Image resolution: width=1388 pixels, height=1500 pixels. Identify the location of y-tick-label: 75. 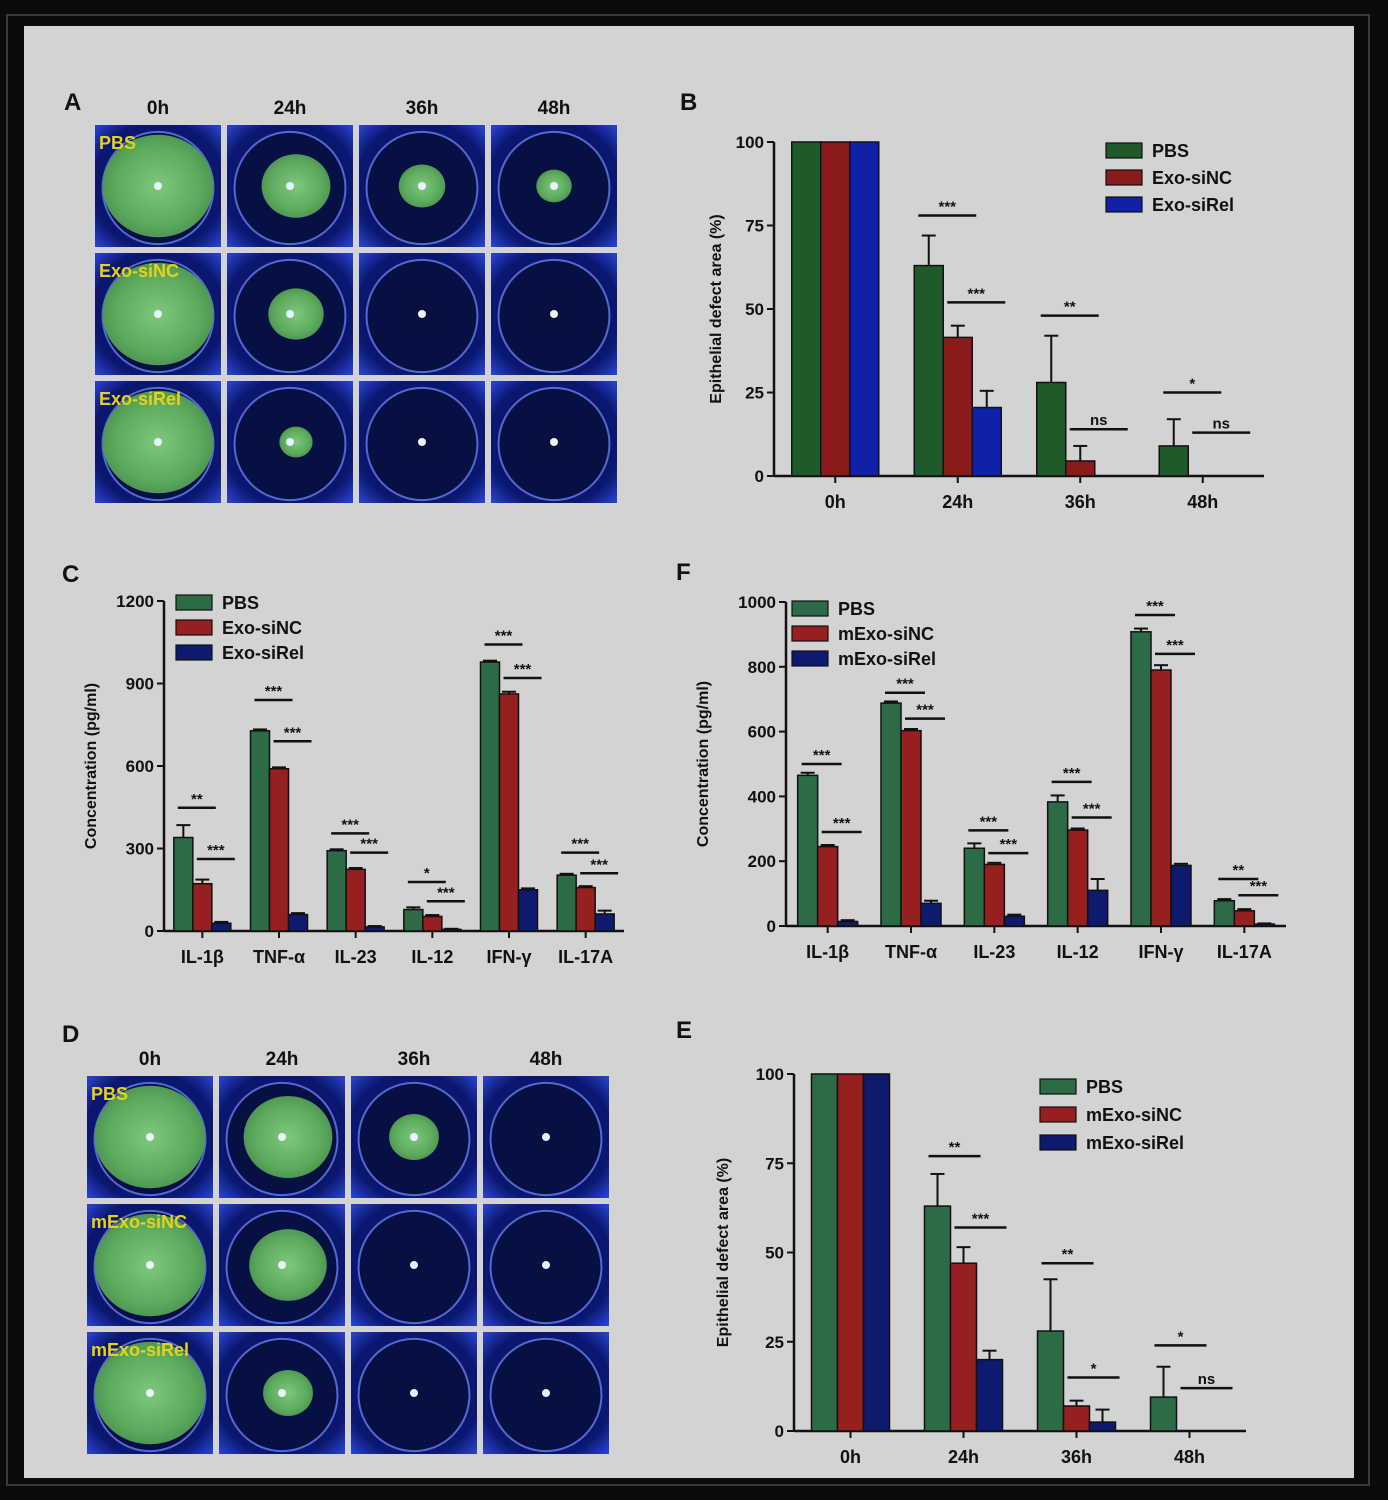
(774, 1163).